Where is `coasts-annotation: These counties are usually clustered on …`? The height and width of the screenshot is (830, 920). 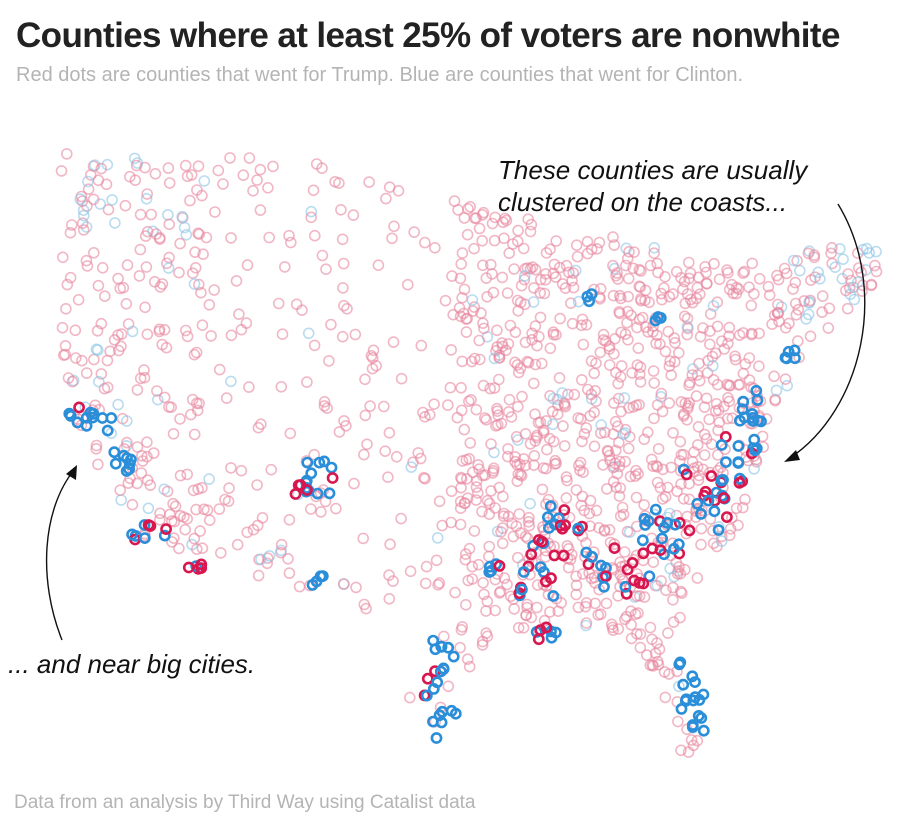
coasts-annotation: These counties are usually clustered on … is located at coordinates (652, 186).